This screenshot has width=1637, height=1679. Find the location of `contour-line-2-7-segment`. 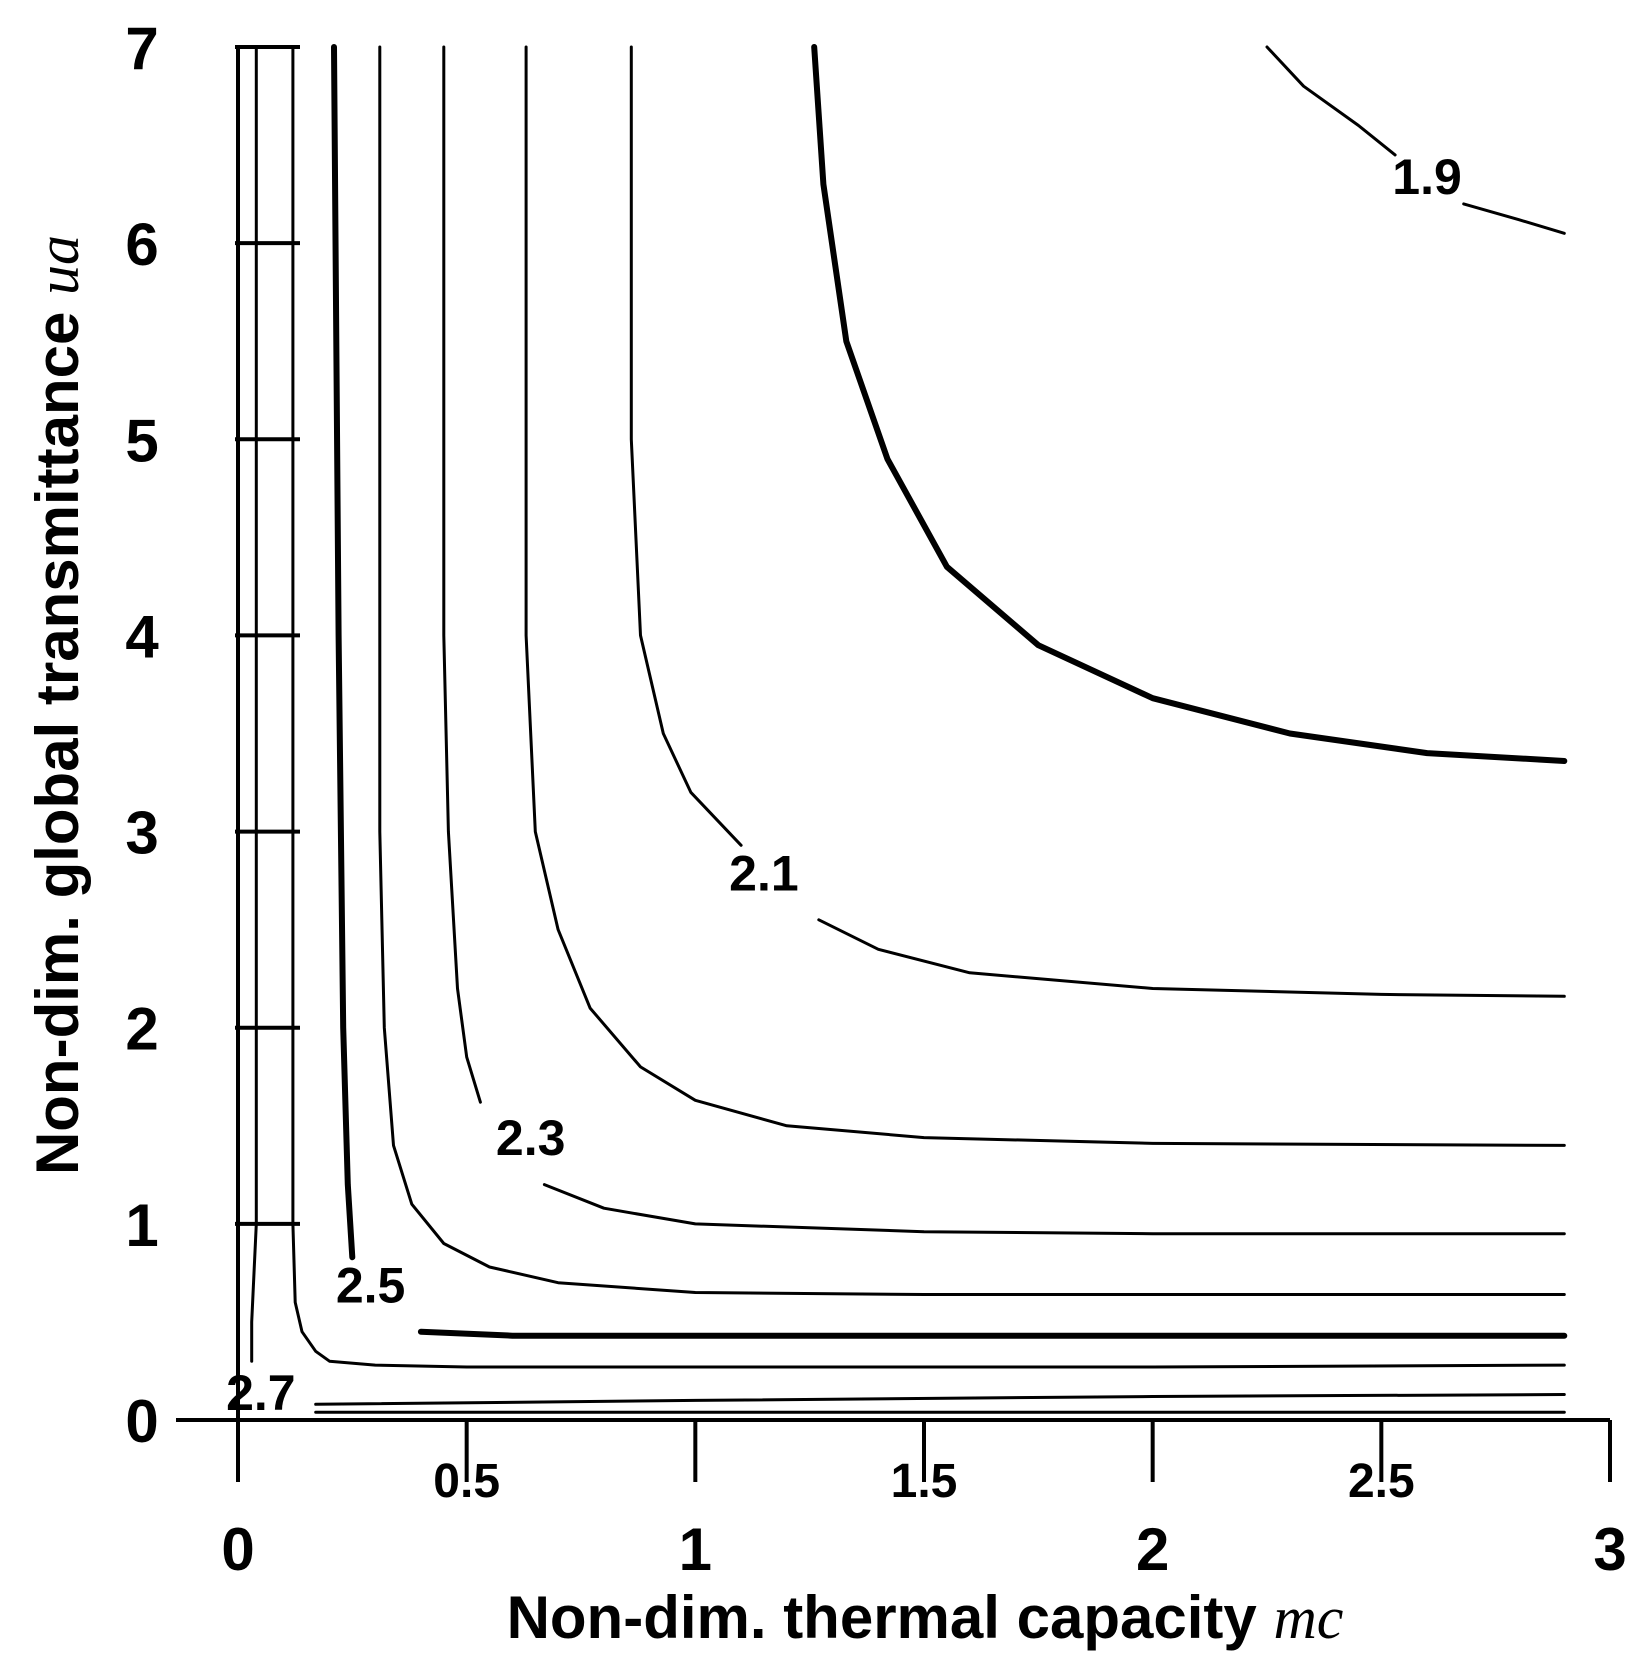

contour-line-2-7-segment is located at coordinates (940, 1399).